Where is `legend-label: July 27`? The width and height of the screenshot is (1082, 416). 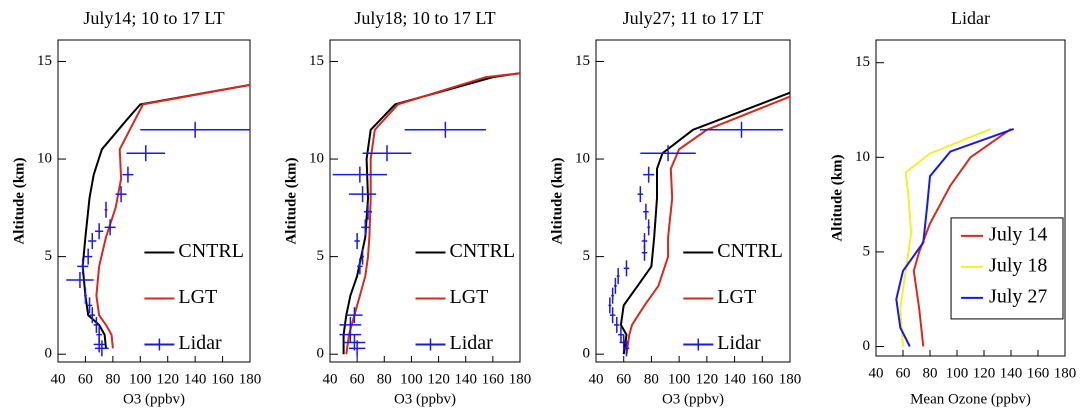
legend-label: July 27 is located at coordinates (1018, 297).